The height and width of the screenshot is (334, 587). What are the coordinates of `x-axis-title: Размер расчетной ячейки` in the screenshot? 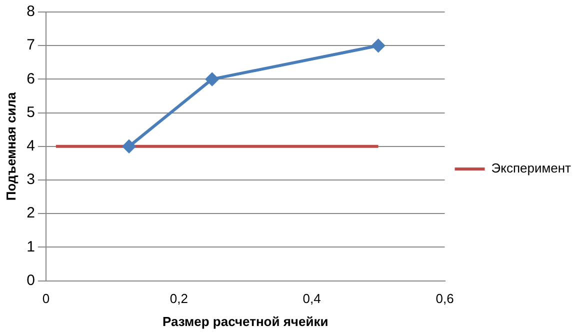 It's located at (245, 321).